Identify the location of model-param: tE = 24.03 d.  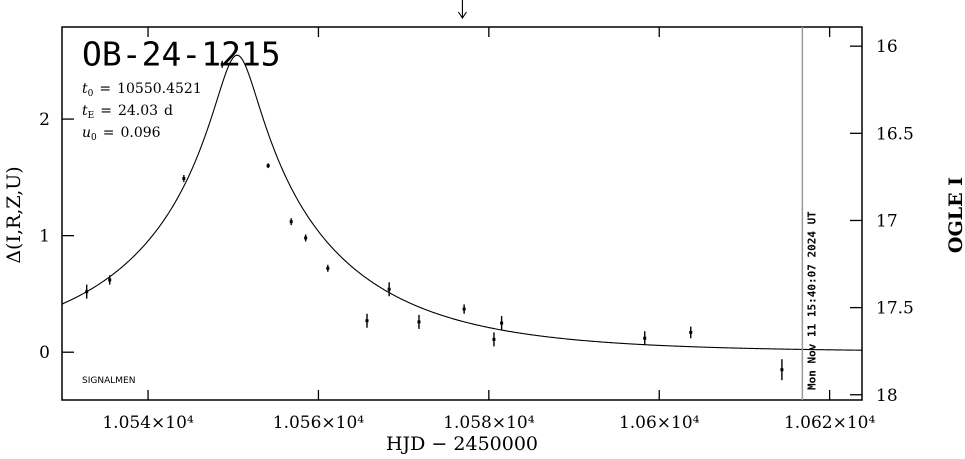
(127, 112).